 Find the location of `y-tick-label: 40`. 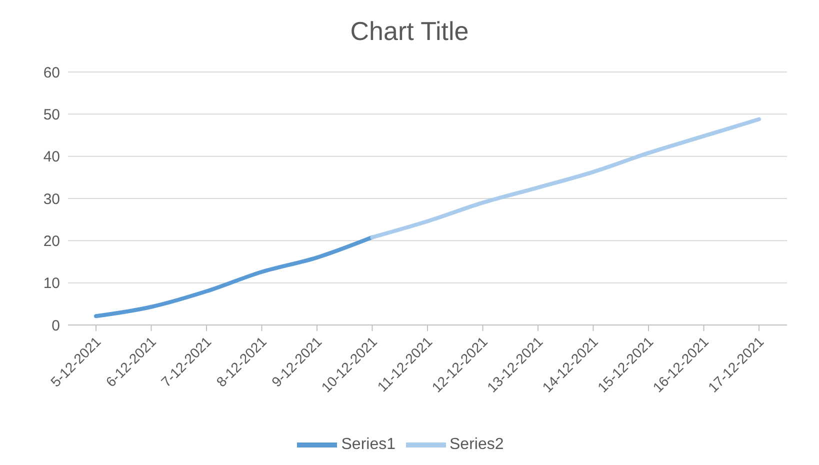

y-tick-label: 40 is located at coordinates (51, 157).